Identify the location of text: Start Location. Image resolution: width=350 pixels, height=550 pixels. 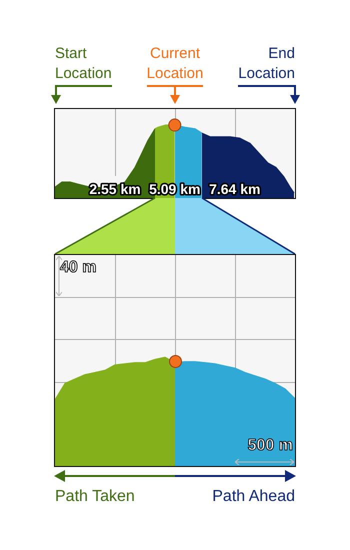
(84, 64).